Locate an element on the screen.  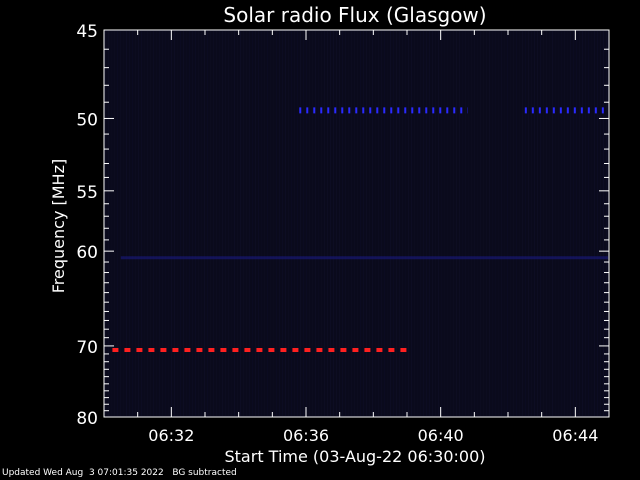
x-axis-label: Start Time (03-Aug-22 06:30:00) is located at coordinates (355, 456).